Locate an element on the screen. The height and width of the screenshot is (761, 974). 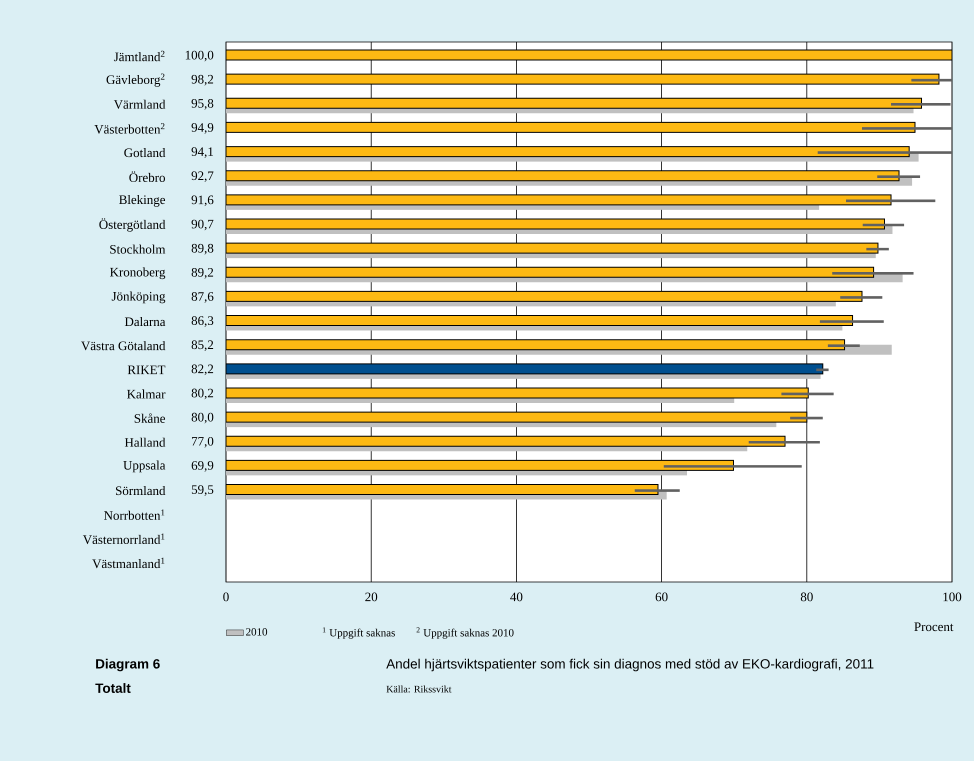
y-tick-label: Halland is located at coordinates (145, 442).